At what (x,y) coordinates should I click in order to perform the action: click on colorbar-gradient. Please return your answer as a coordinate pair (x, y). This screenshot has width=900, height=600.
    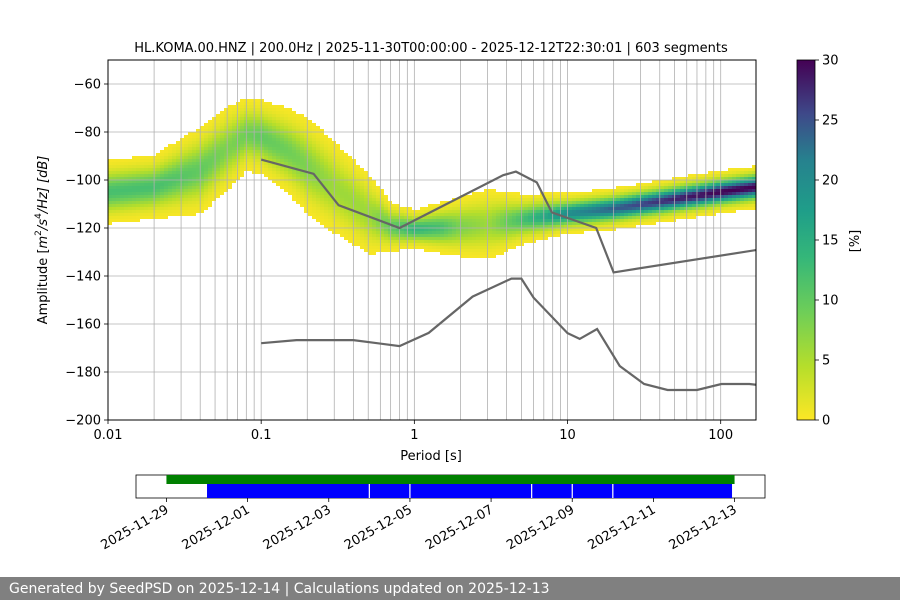
    Looking at the image, I should click on (806, 240).